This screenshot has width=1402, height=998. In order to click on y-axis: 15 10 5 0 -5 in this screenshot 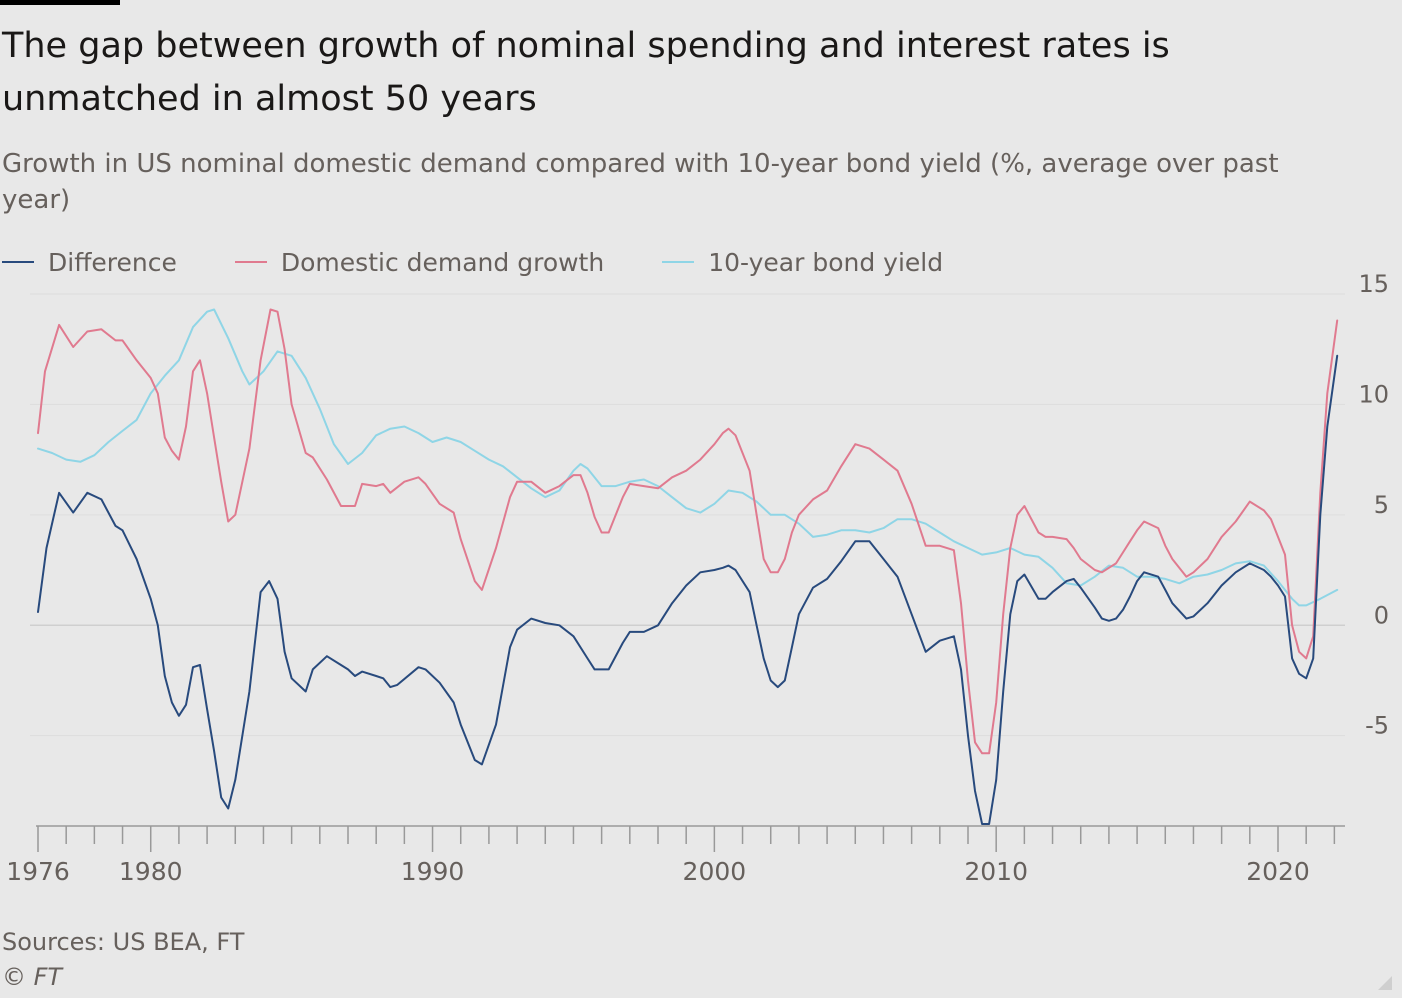, I will do `click(1373, 505)`.